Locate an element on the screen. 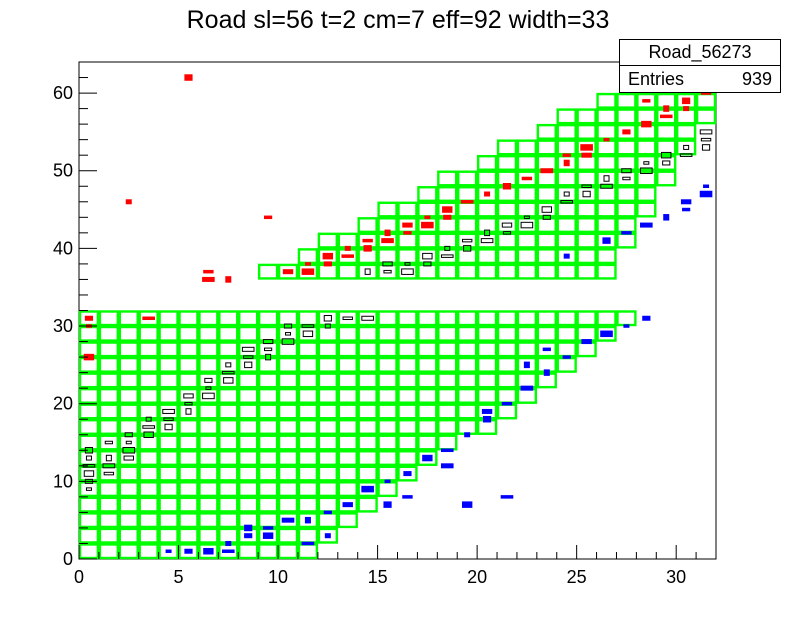 The width and height of the screenshot is (796, 622). x-tick-label: 30 is located at coordinates (676, 577).